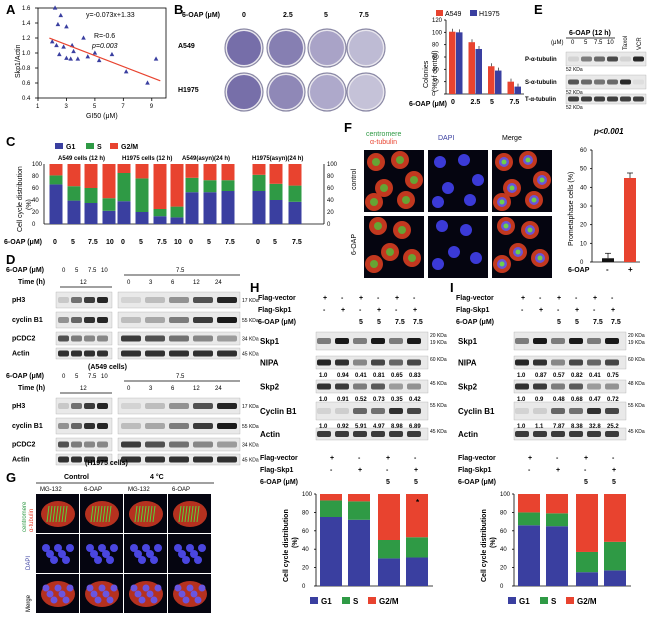  What do you see at coordinates (180, 377) in the screenshot?
I see `time-dose-label: 7.5` at bounding box center [180, 377].